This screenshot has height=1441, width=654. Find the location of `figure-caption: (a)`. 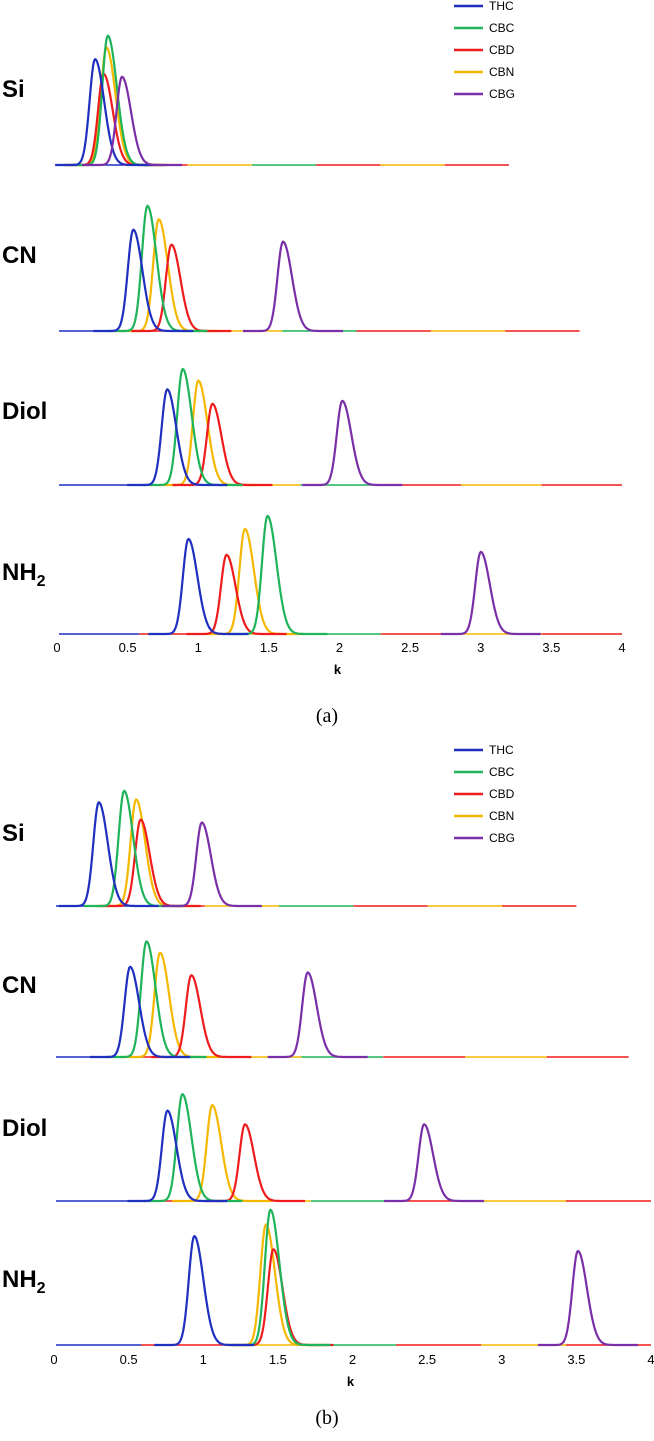

figure-caption: (a) is located at coordinates (327, 716).